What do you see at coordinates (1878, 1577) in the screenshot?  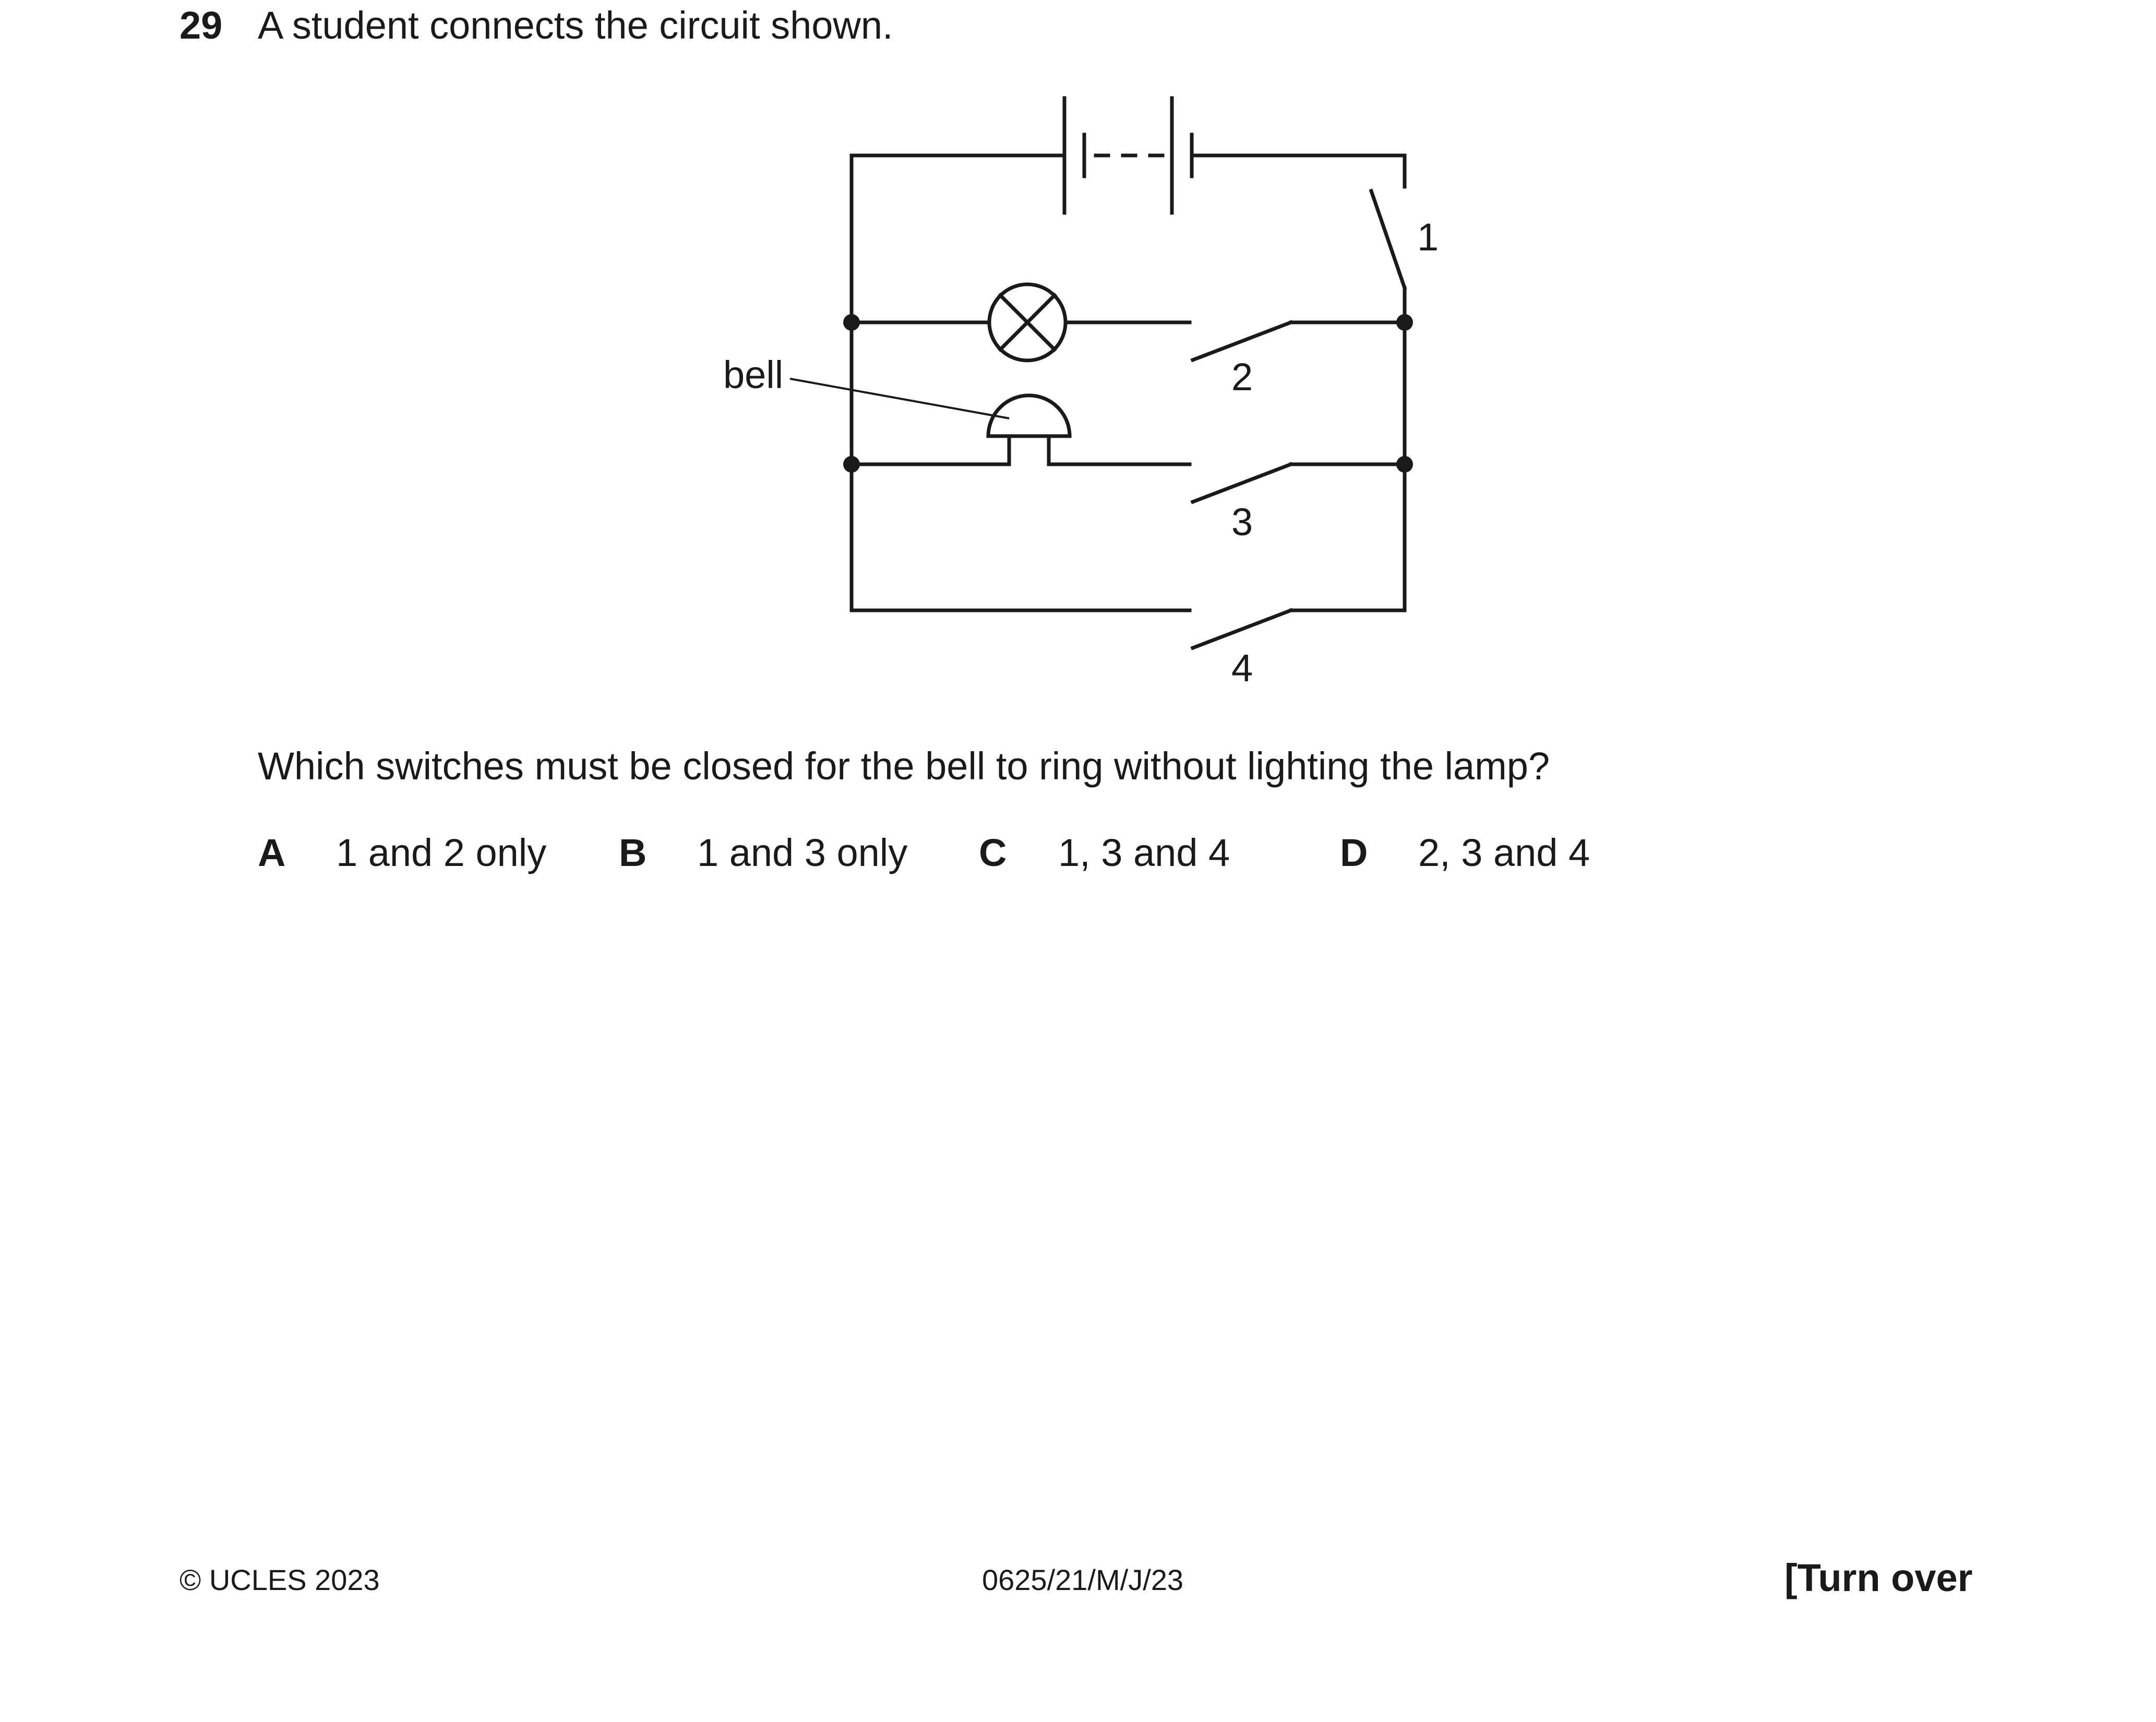 I see `footer-turn-over: [Turn over` at bounding box center [1878, 1577].